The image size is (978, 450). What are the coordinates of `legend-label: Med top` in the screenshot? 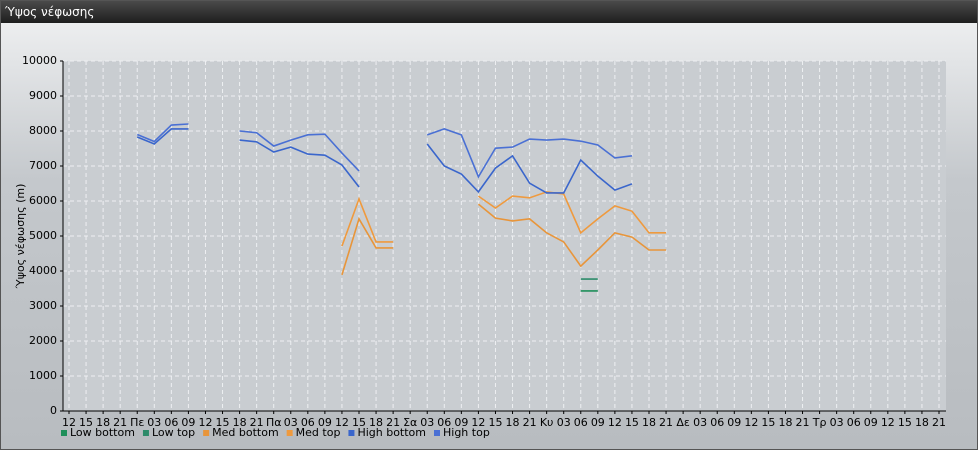 It's located at (318, 432).